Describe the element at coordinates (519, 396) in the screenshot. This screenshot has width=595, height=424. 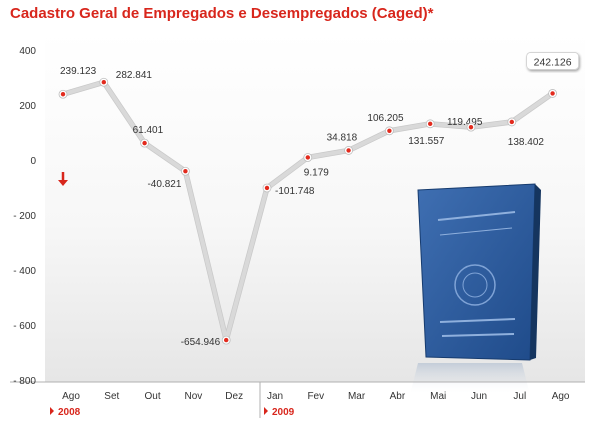
I see `x-tick-label: Jul` at that location.